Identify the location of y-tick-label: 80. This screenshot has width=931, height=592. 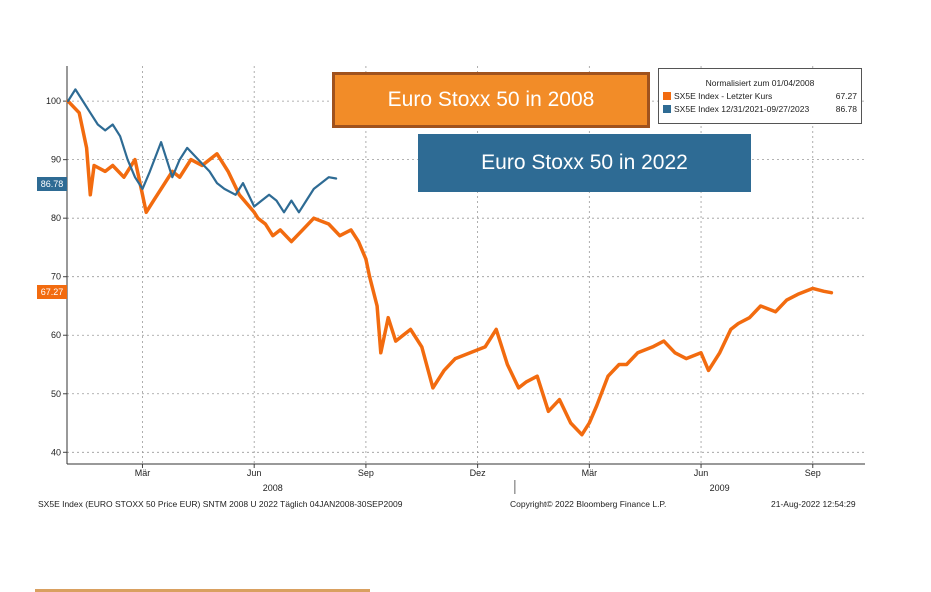
(56, 218).